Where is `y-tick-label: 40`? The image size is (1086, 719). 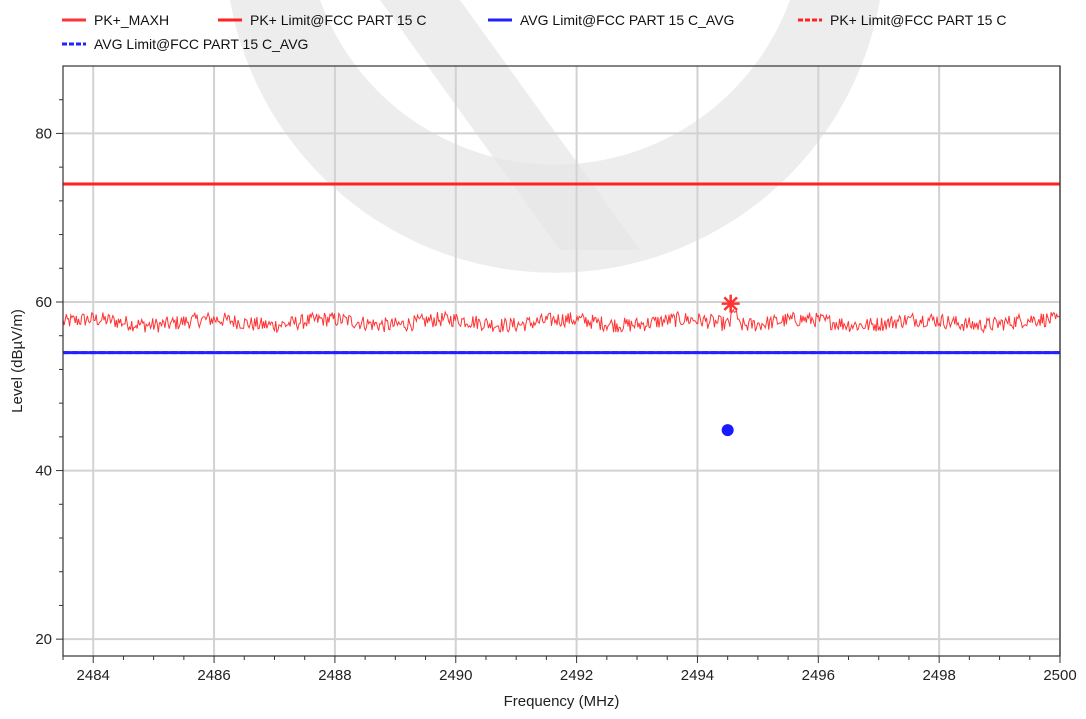 y-tick-label: 40 is located at coordinates (43, 471).